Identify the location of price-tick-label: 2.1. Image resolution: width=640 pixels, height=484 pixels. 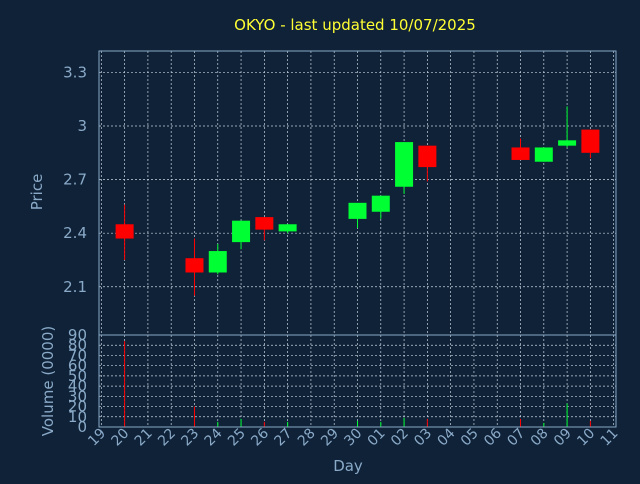
(75, 287).